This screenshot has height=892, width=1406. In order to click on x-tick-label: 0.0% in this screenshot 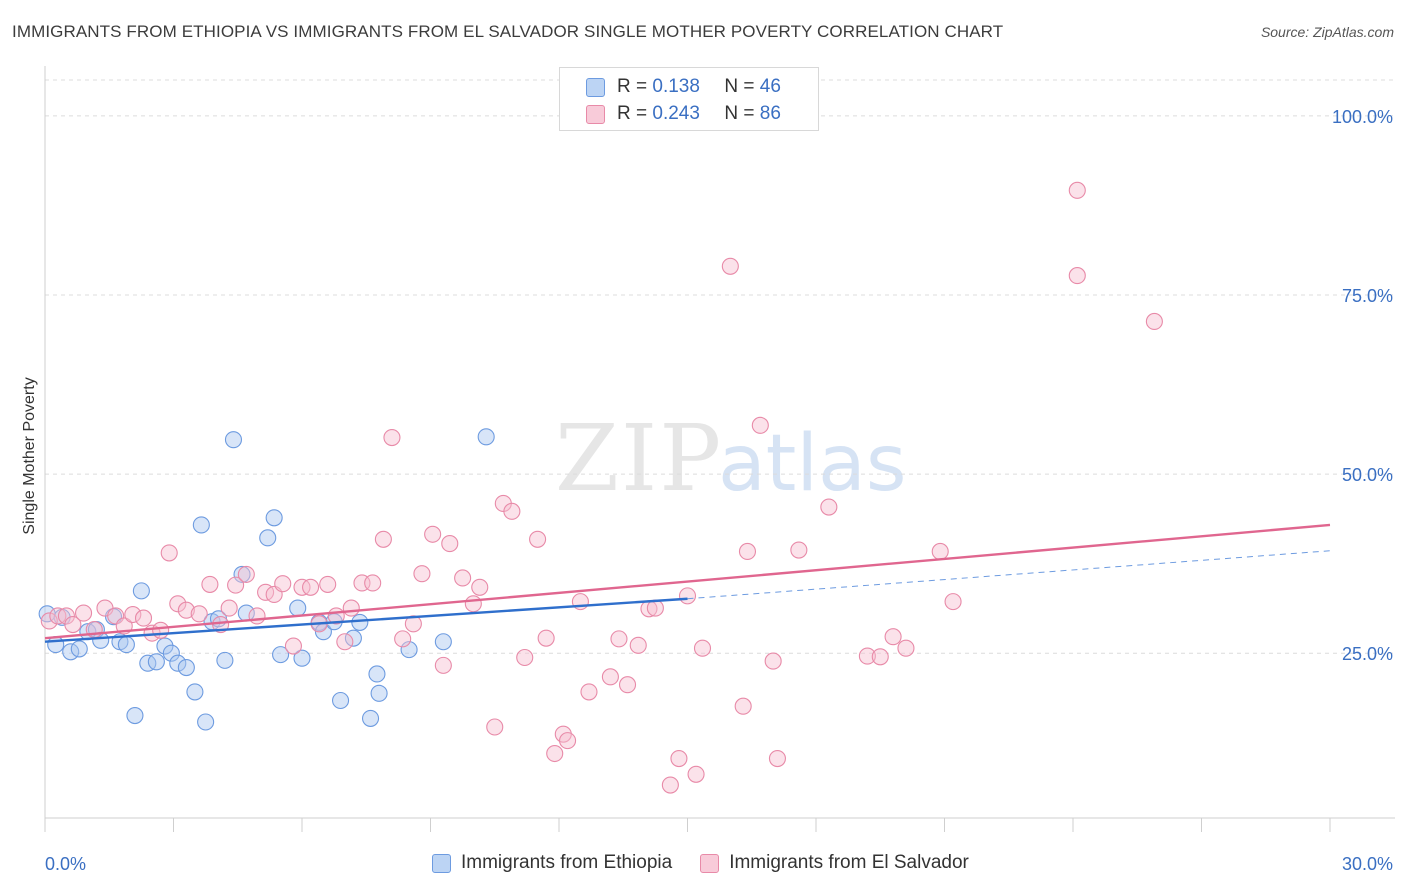, I will do `click(65, 864)`.